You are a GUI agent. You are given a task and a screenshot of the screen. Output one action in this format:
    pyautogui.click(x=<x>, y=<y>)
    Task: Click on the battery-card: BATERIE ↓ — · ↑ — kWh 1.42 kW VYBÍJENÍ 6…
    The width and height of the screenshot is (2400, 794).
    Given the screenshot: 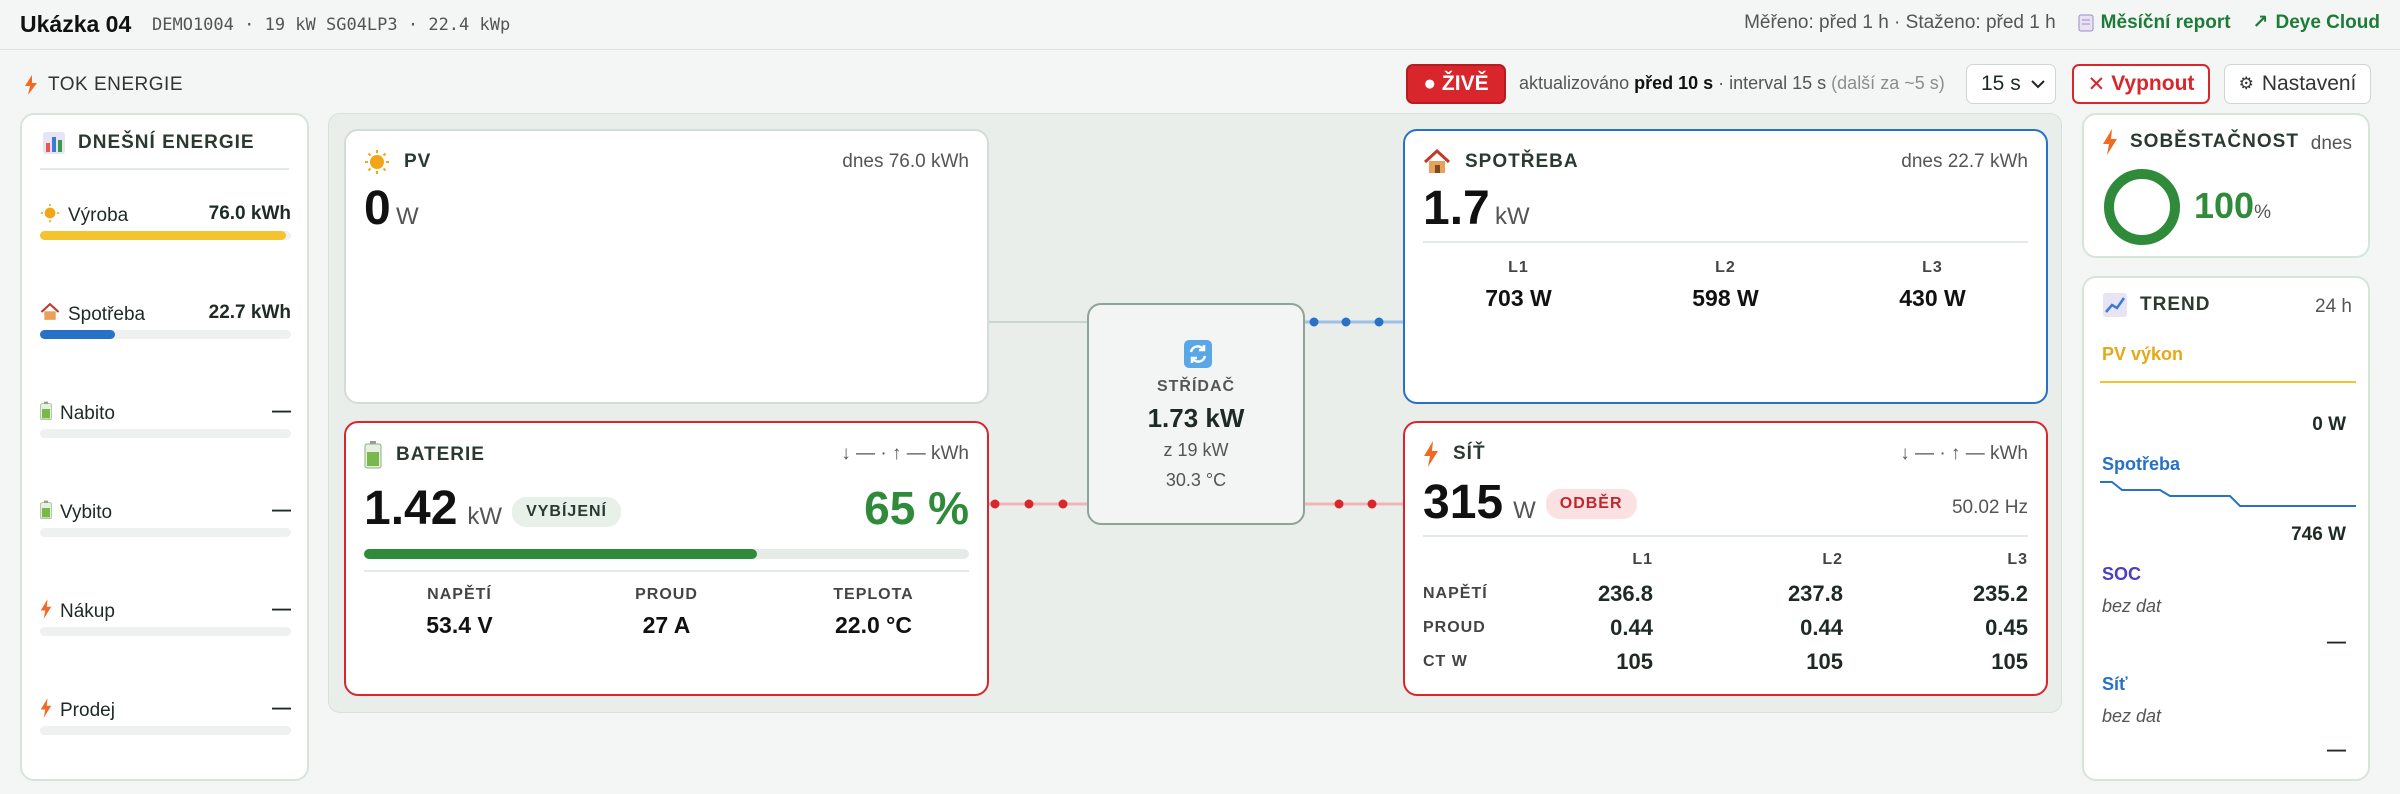 What is the action you would take?
    pyautogui.click(x=666, y=558)
    